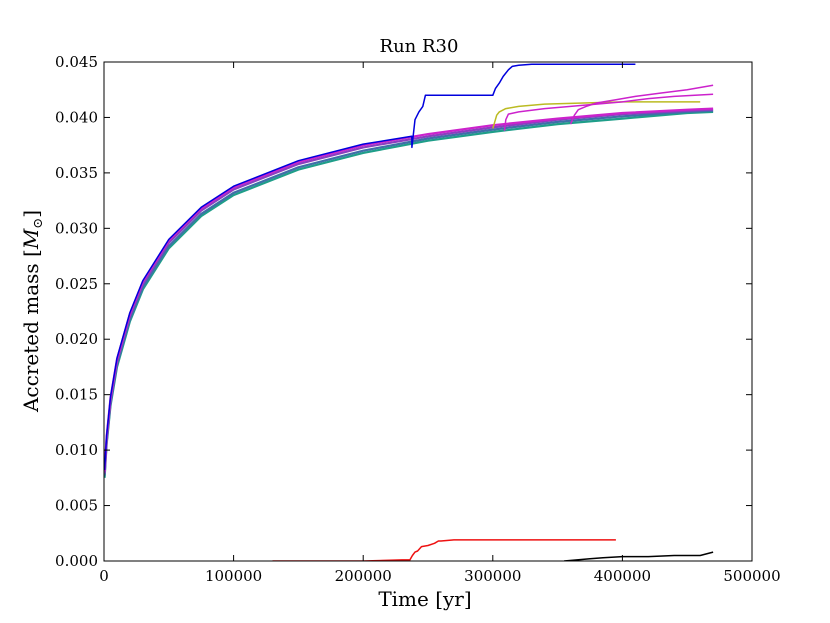  Describe the element at coordinates (76, 395) in the screenshot. I see `y-tick-label: 0.015` at that location.